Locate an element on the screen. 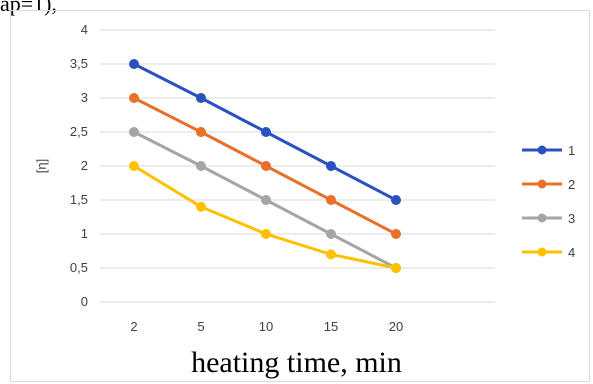 Image resolution: width=593 pixels, height=384 pixels. x-tick-label: 2 is located at coordinates (133, 326).